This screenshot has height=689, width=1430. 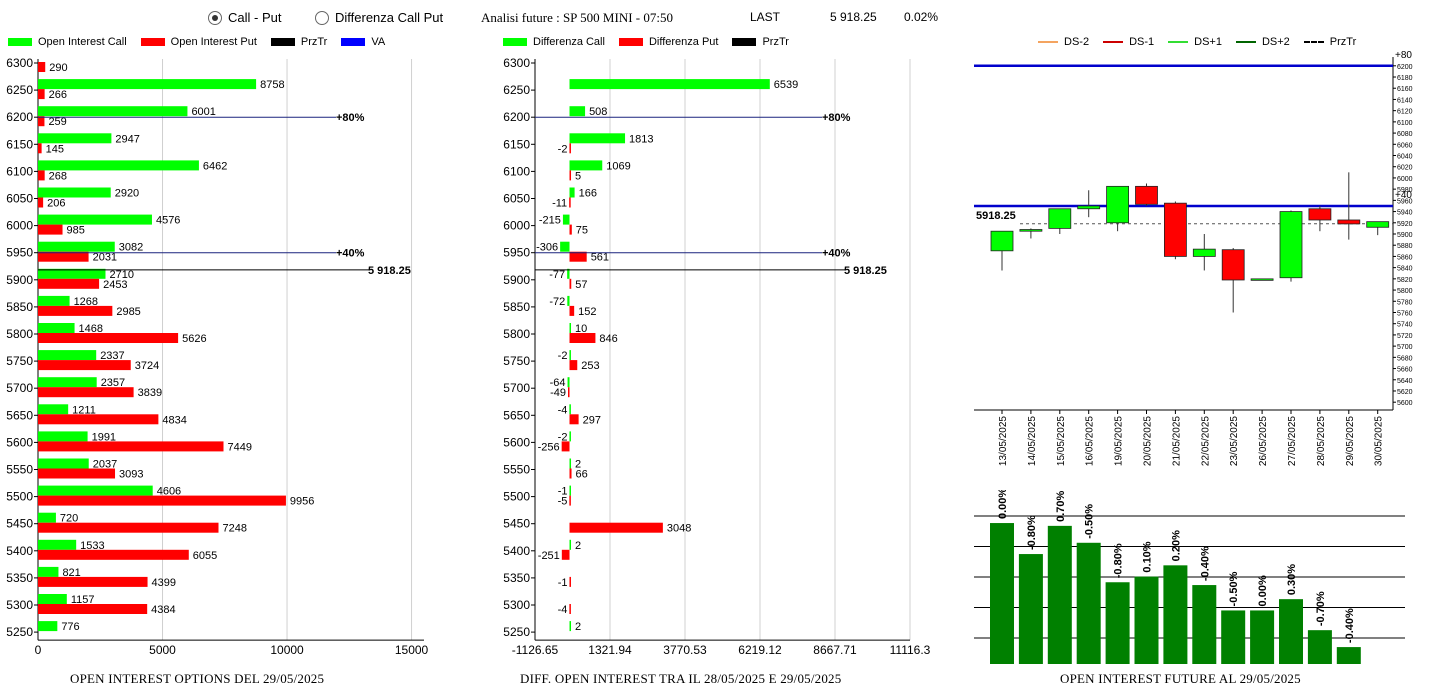 What do you see at coordinates (19, 226) in the screenshot?
I see `strike-label: 6000` at bounding box center [19, 226].